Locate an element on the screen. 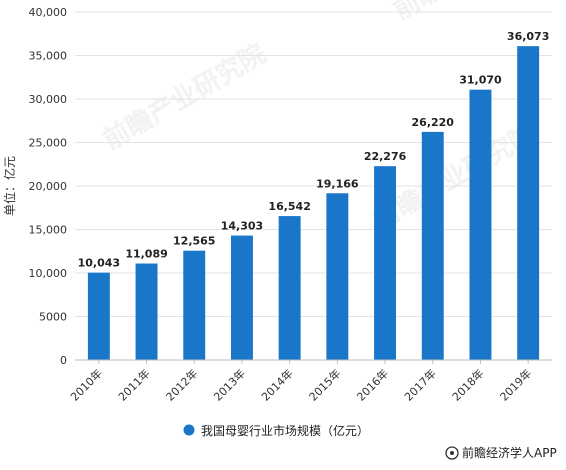 This screenshot has width=566, height=470. y-tick-label: 20,000 is located at coordinates (48, 186).